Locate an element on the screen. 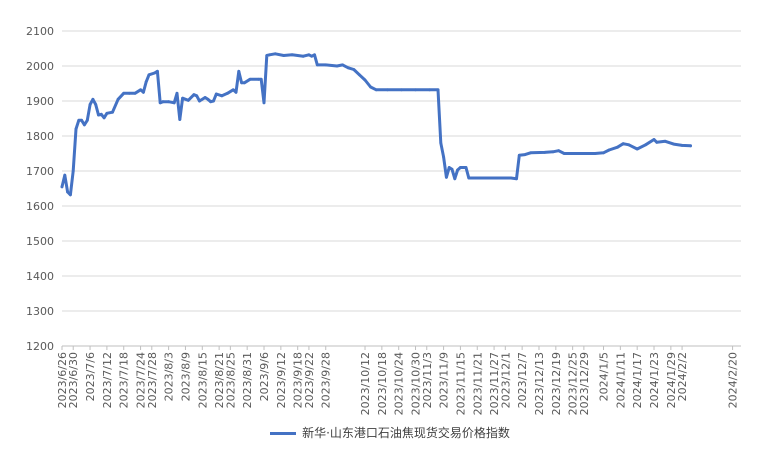  y-tick-label: 1700 is located at coordinates (40, 171).